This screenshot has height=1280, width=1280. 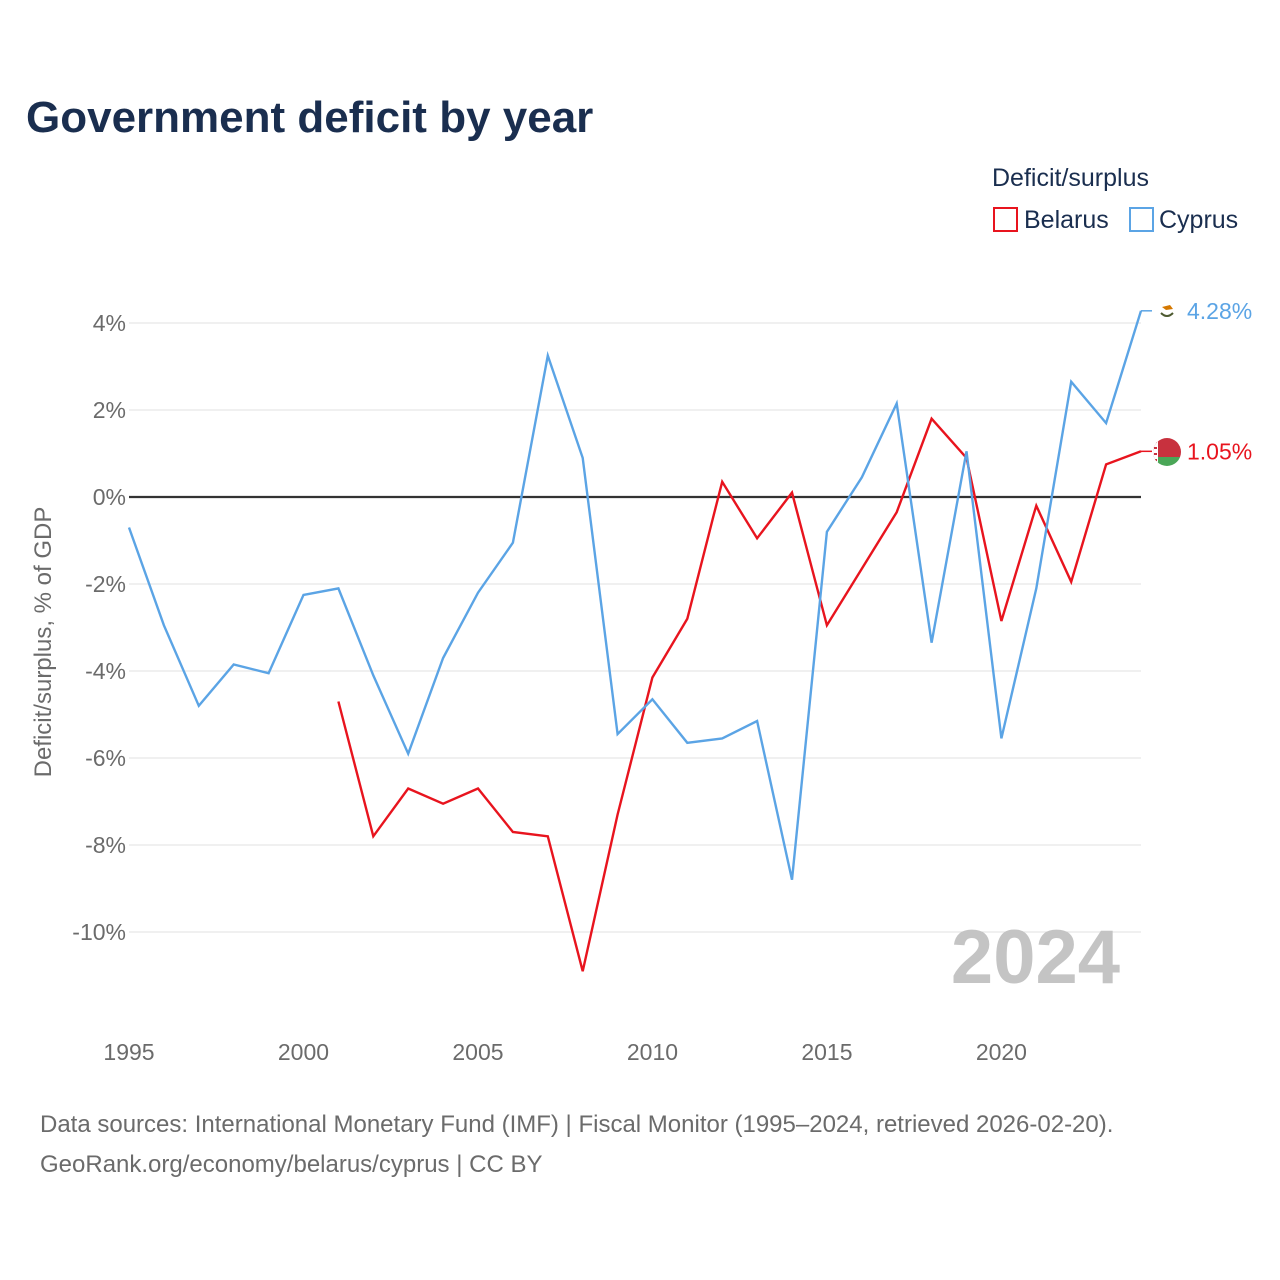 What do you see at coordinates (1141, 219) in the screenshot?
I see `legend-swatch-cyprus` at bounding box center [1141, 219].